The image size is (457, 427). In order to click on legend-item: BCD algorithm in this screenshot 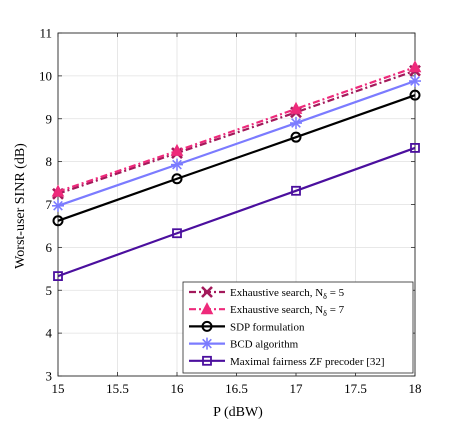, I will do `click(244, 344)`.